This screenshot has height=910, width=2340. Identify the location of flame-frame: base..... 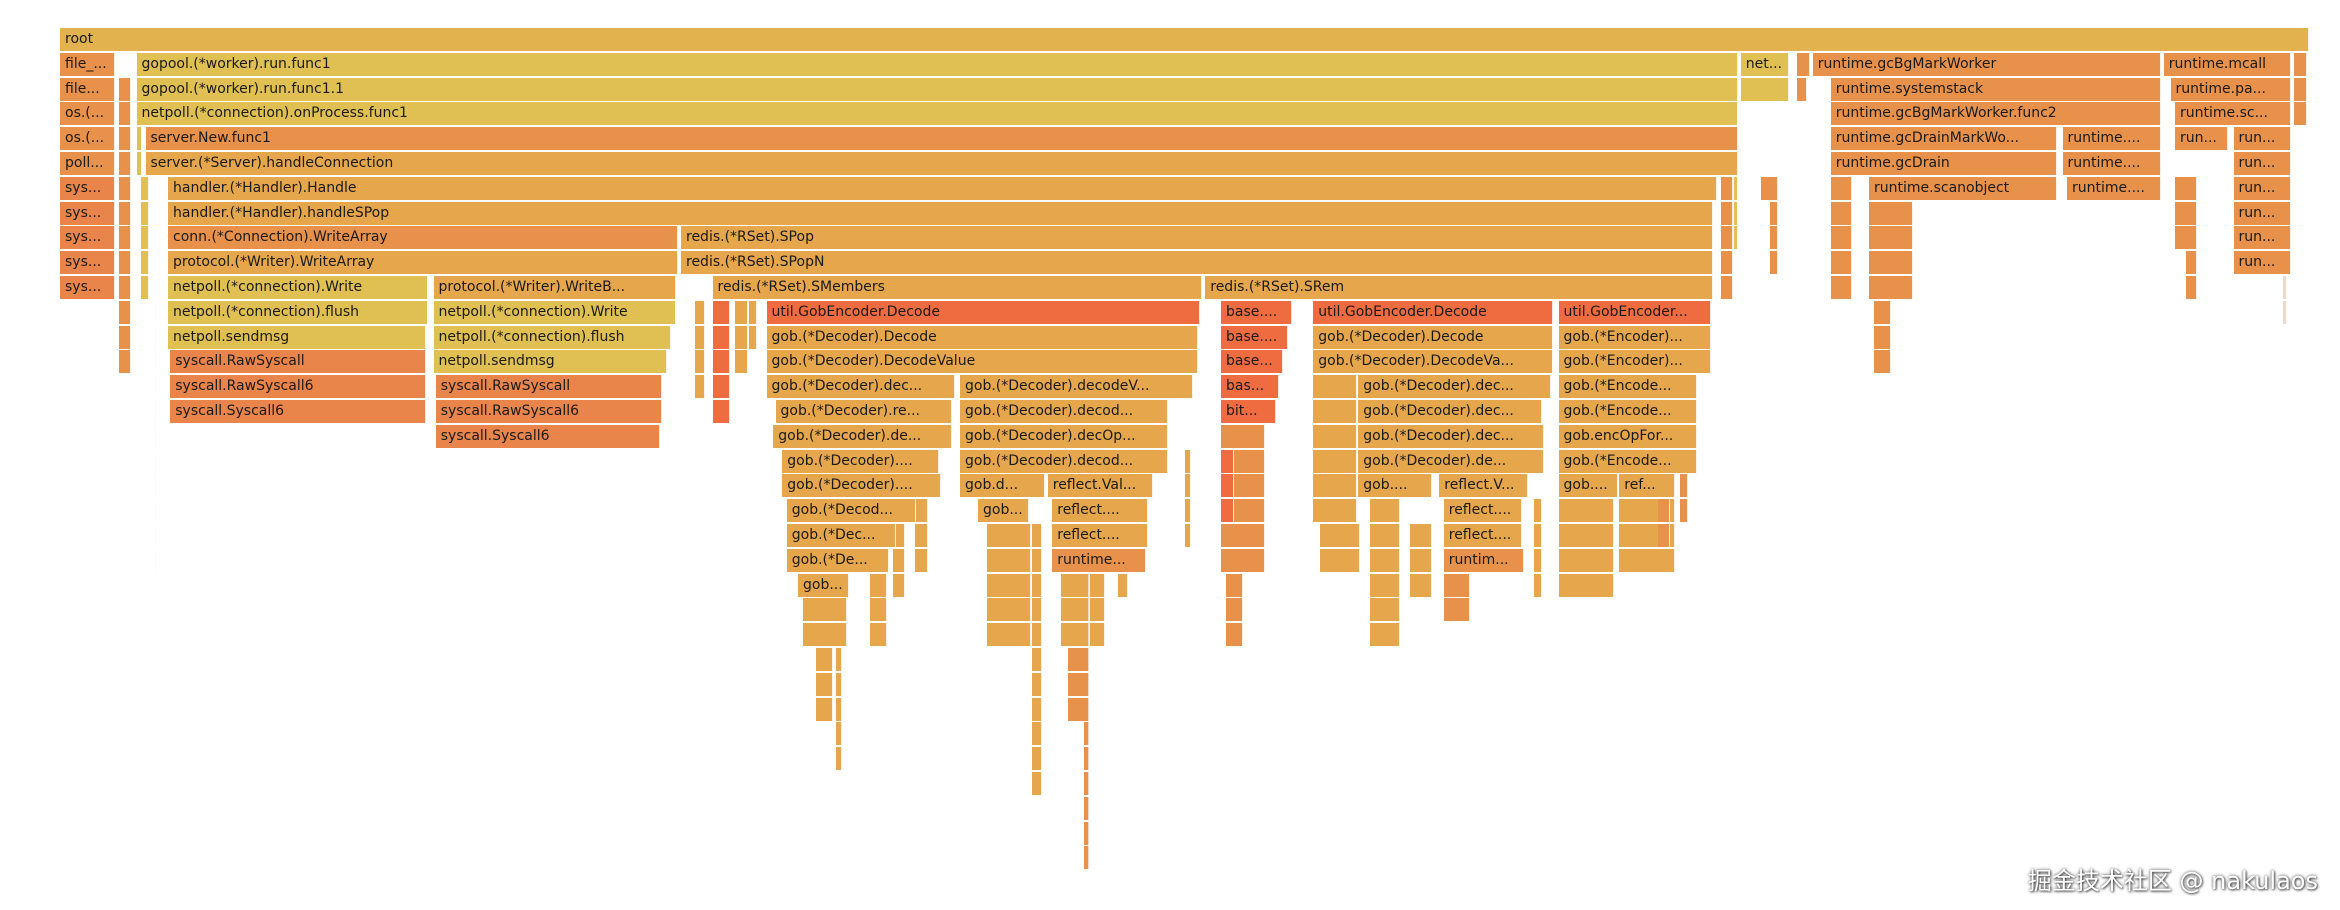
(1256, 312).